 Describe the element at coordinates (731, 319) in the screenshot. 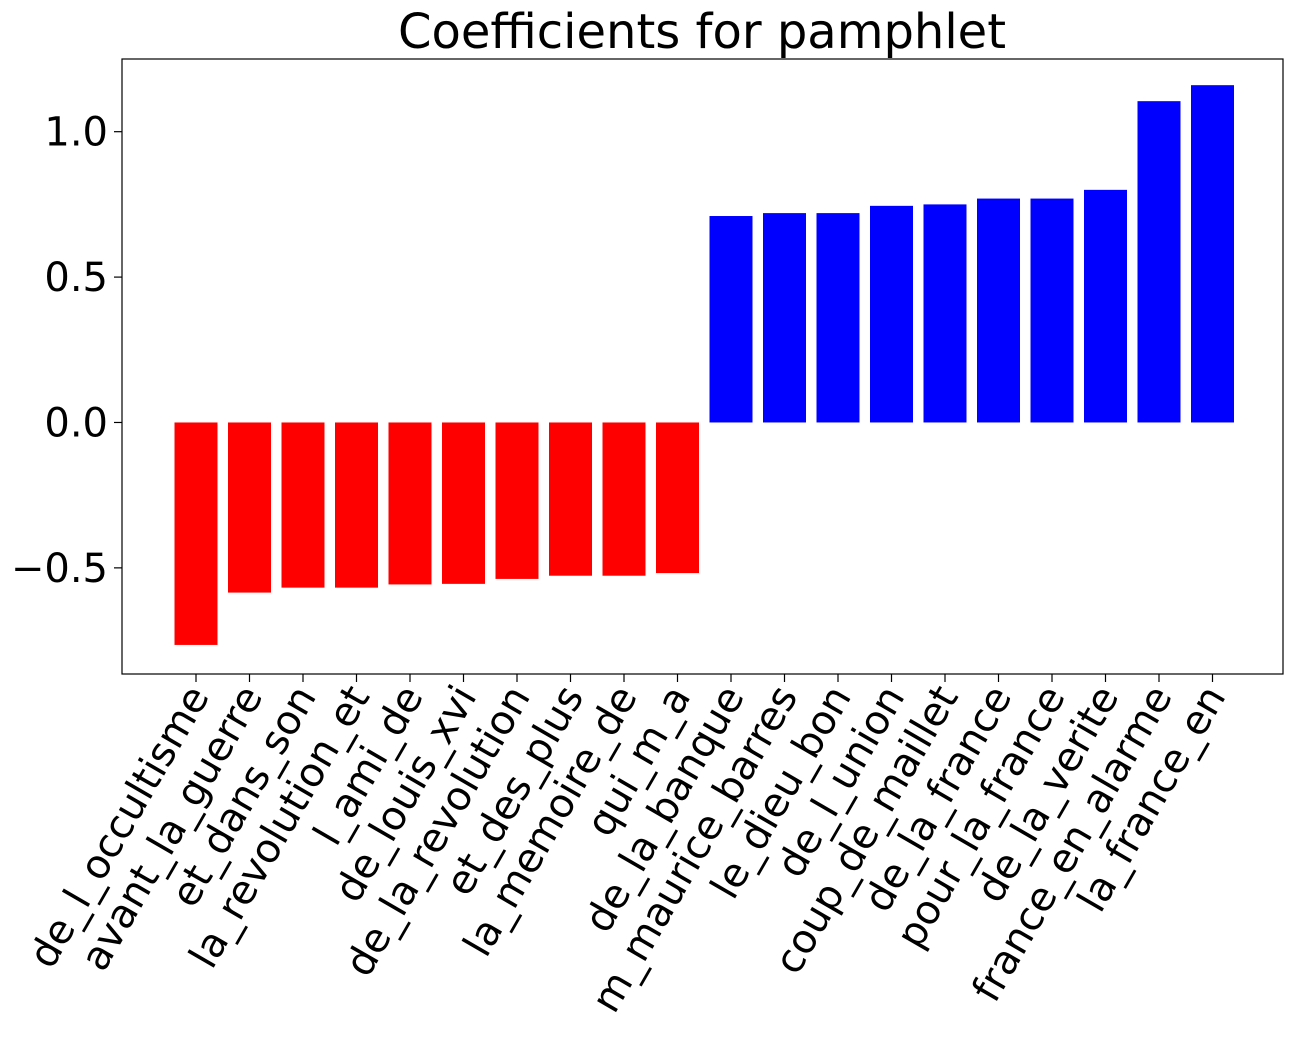

I see `bar-de_la_banque` at that location.